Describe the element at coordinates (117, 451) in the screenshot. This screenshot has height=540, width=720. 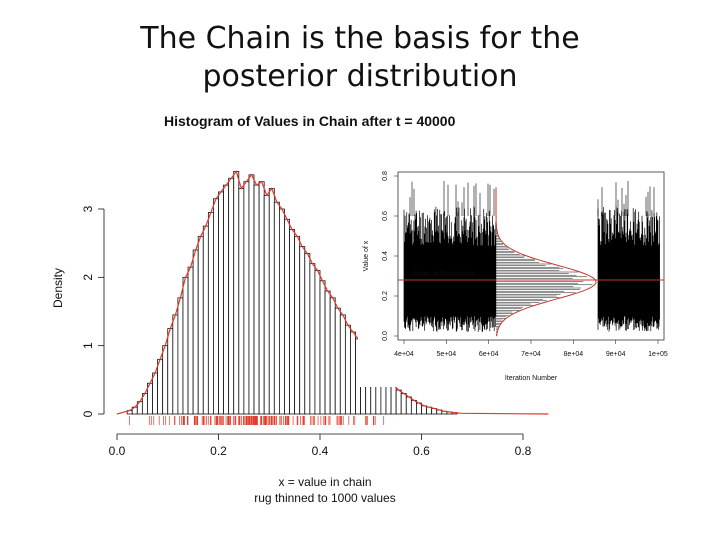
I see `x-tick-label: 0.0` at that location.